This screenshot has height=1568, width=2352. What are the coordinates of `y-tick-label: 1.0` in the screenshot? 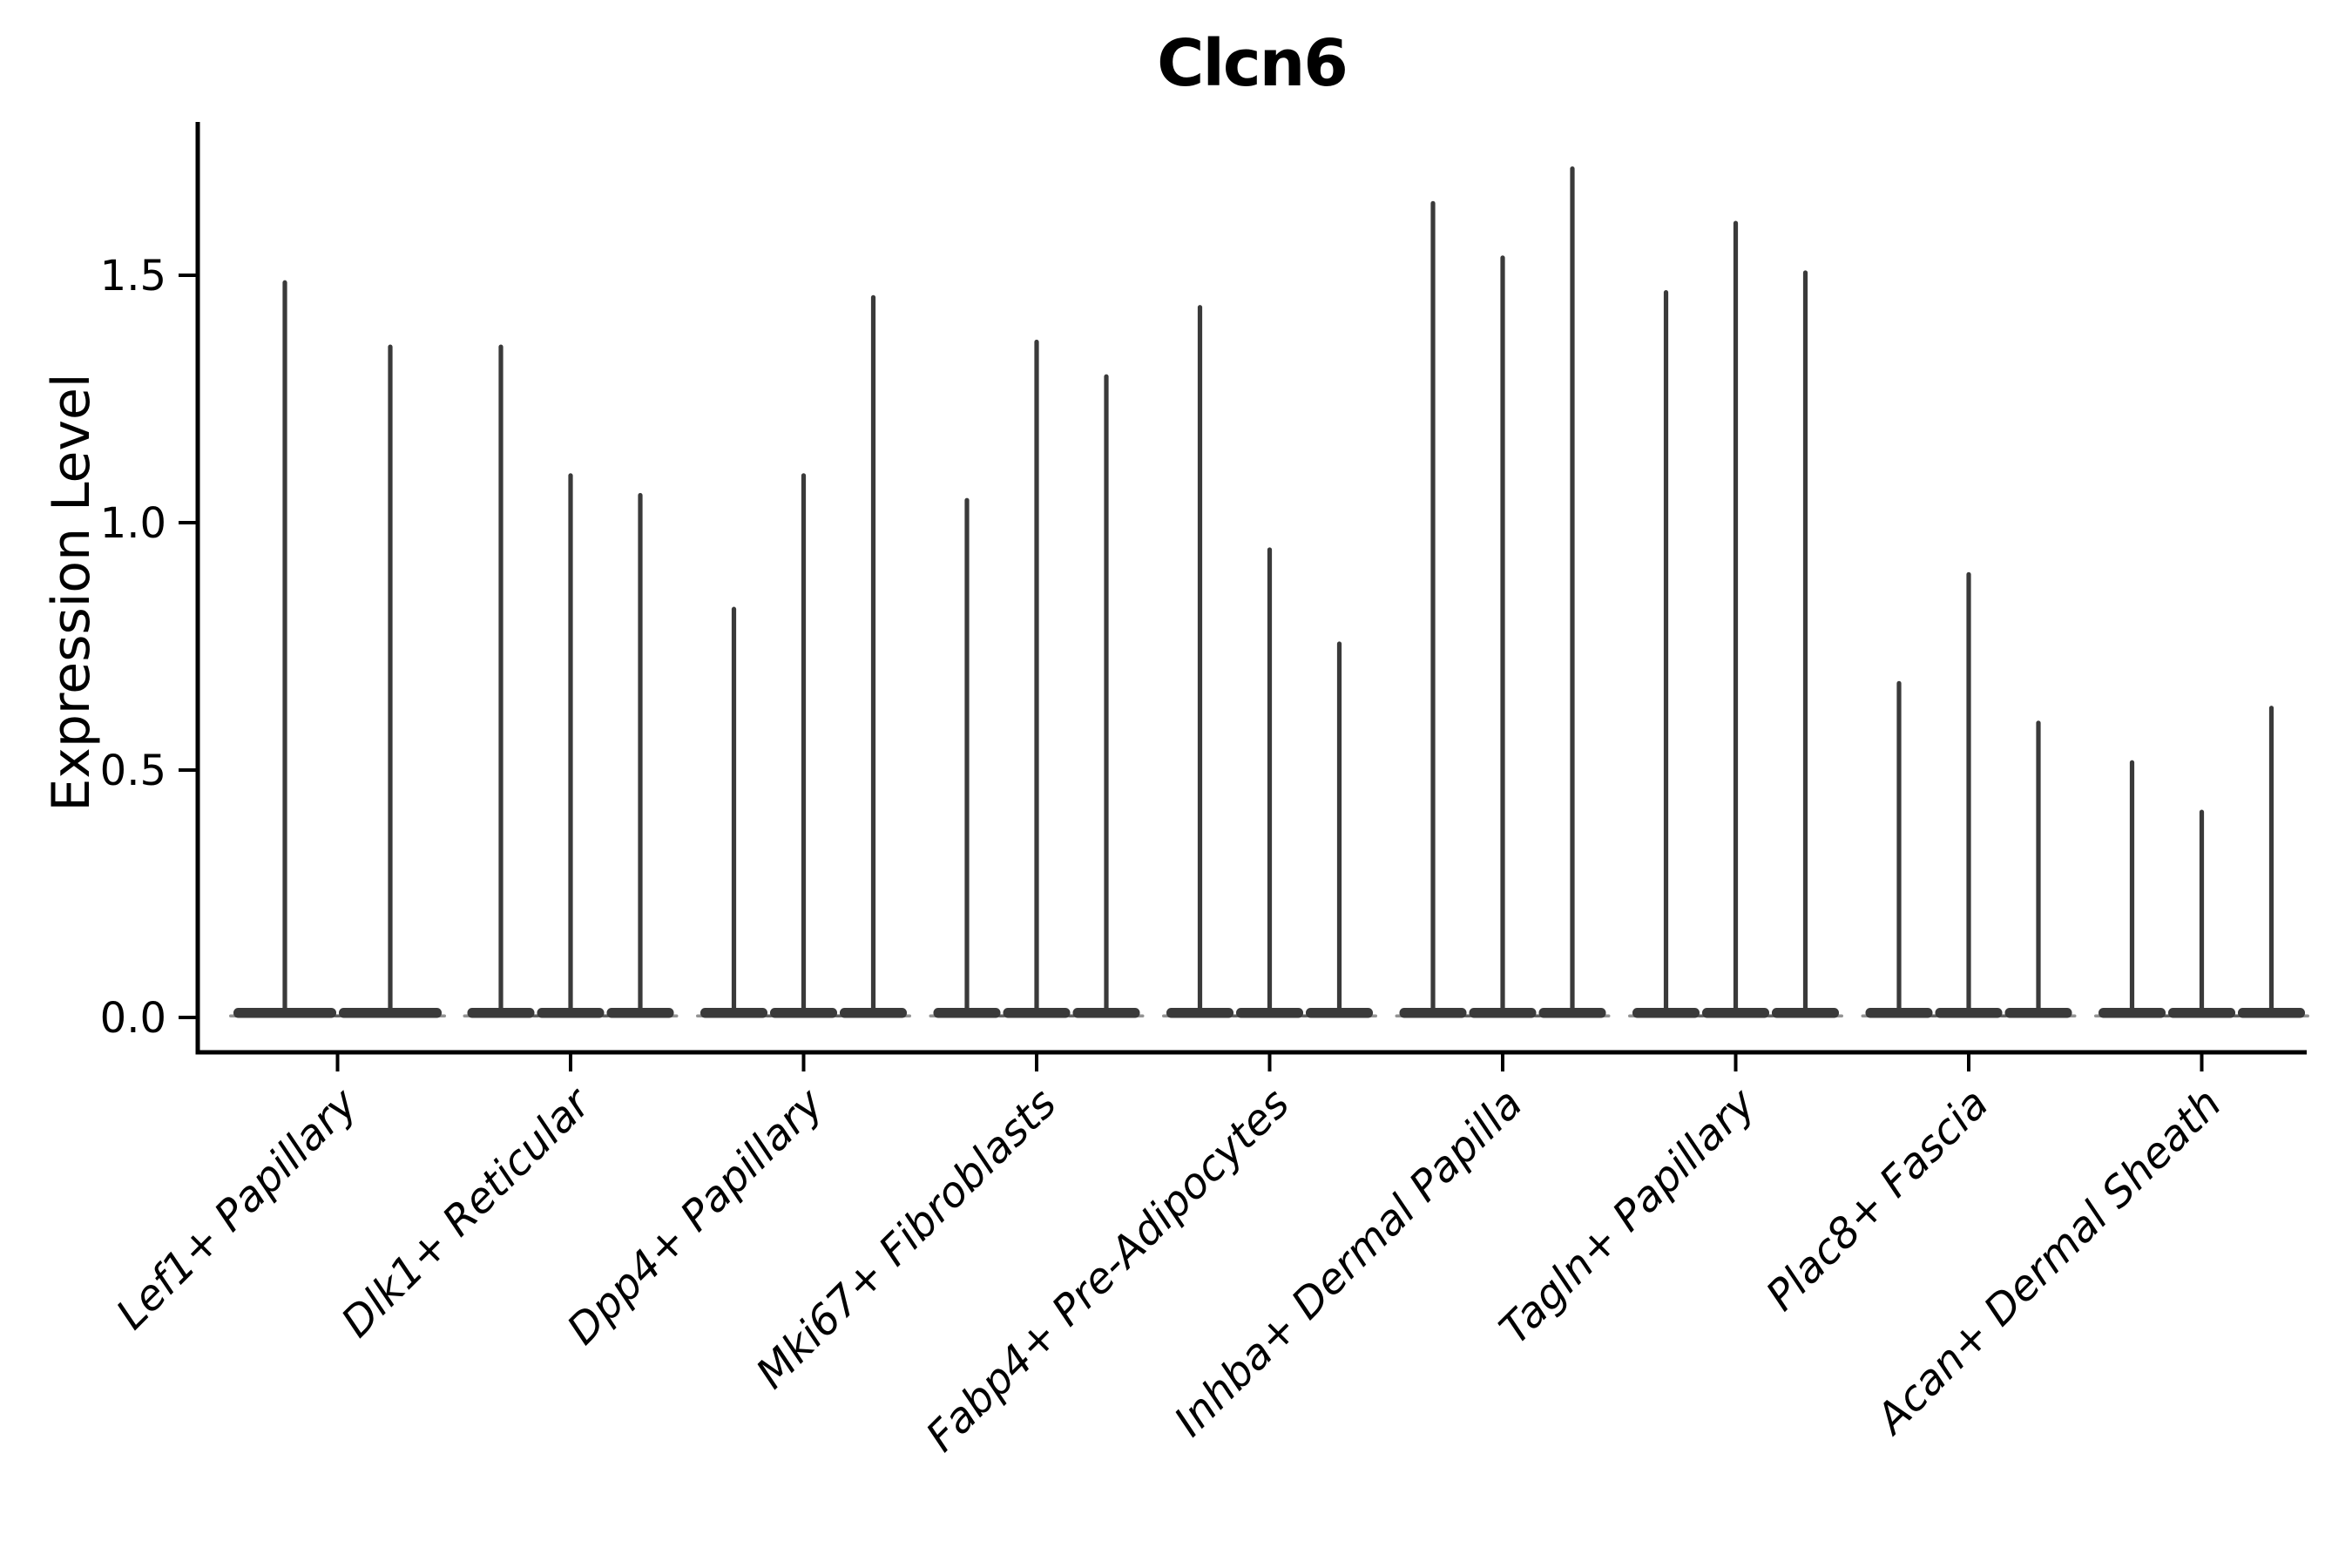 It's located at (133, 523).